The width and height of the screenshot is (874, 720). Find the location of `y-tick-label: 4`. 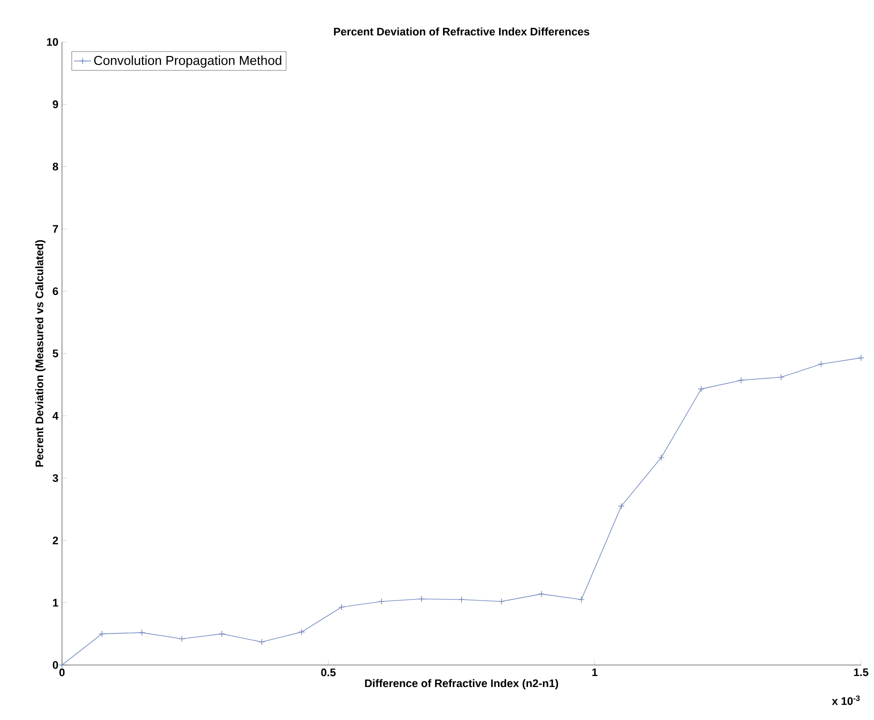

y-tick-label: 4 is located at coordinates (55, 416).